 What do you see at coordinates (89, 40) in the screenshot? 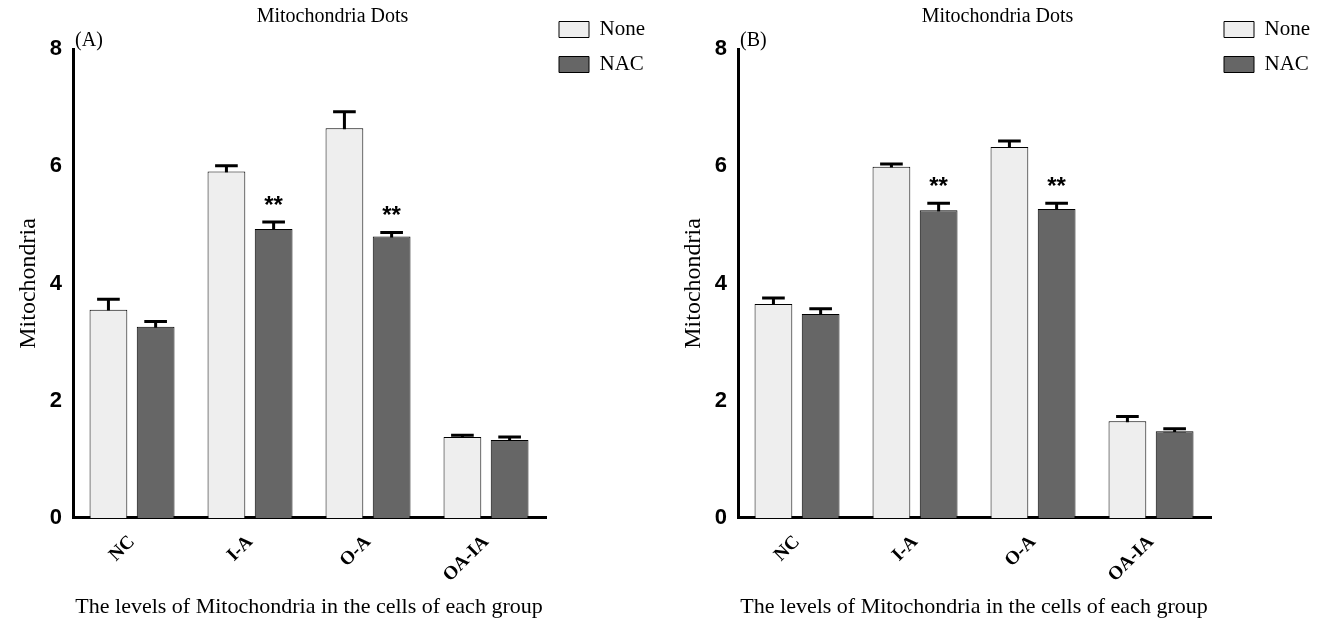
I see `annotation: (A)` at bounding box center [89, 40].